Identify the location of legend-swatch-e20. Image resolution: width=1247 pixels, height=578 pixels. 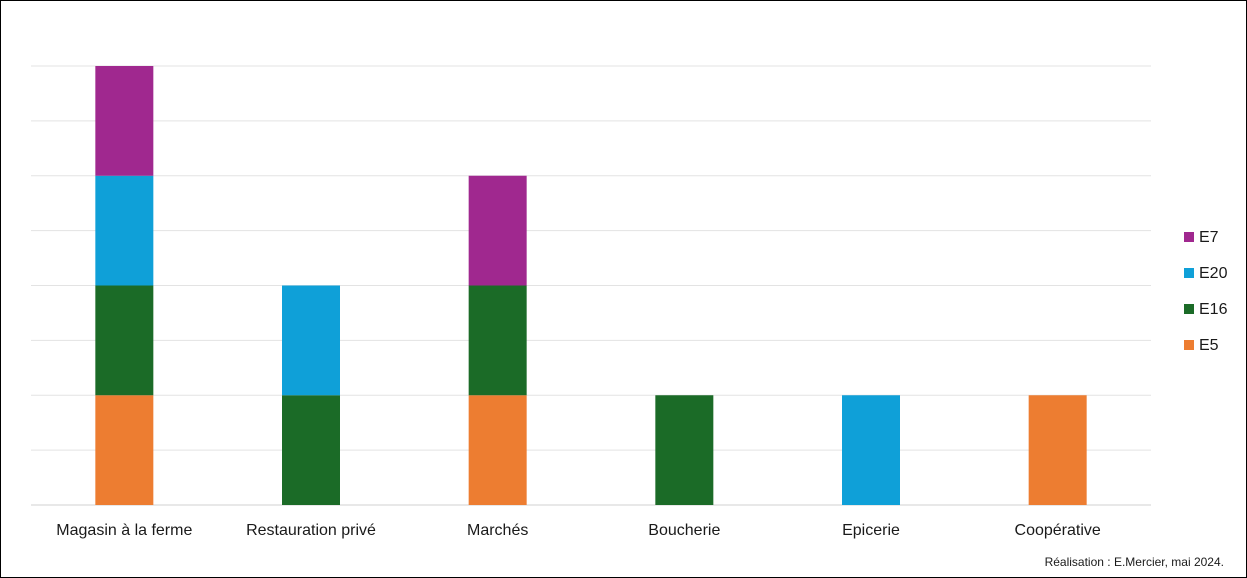
(1189, 273).